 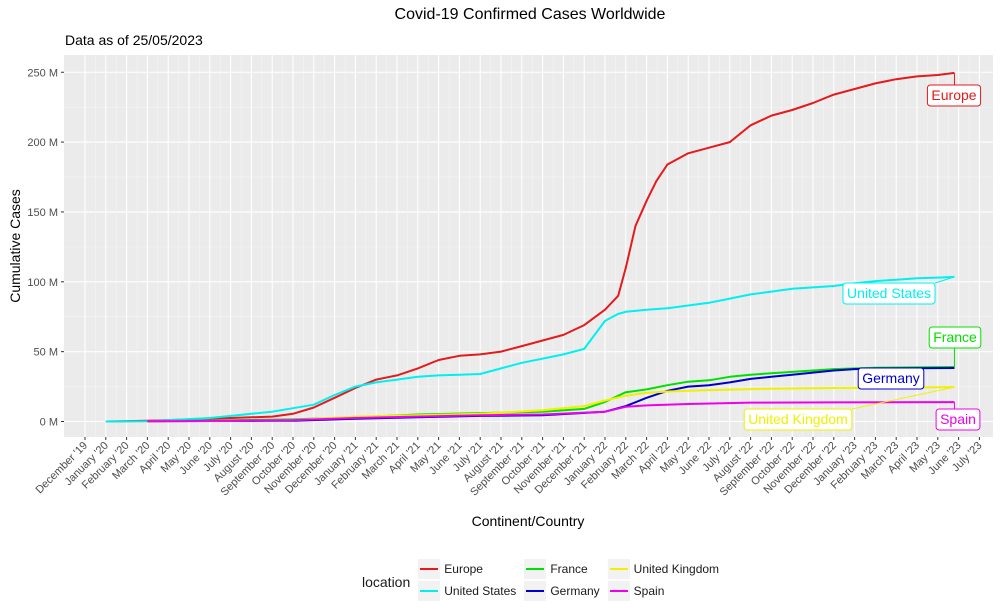 I want to click on series-label-text: Spain, so click(x=958, y=419).